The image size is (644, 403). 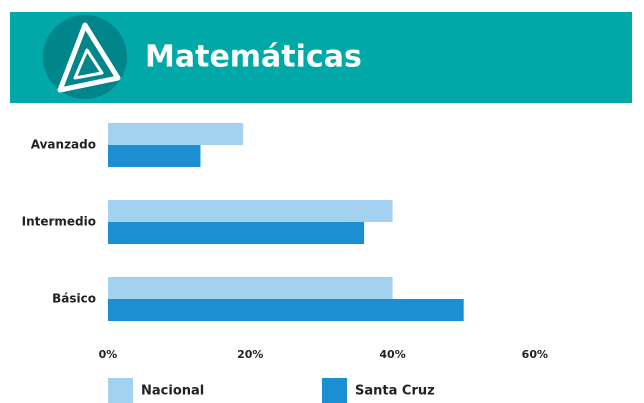 What do you see at coordinates (172, 391) in the screenshot?
I see `legend-label: Nacional` at bounding box center [172, 391].